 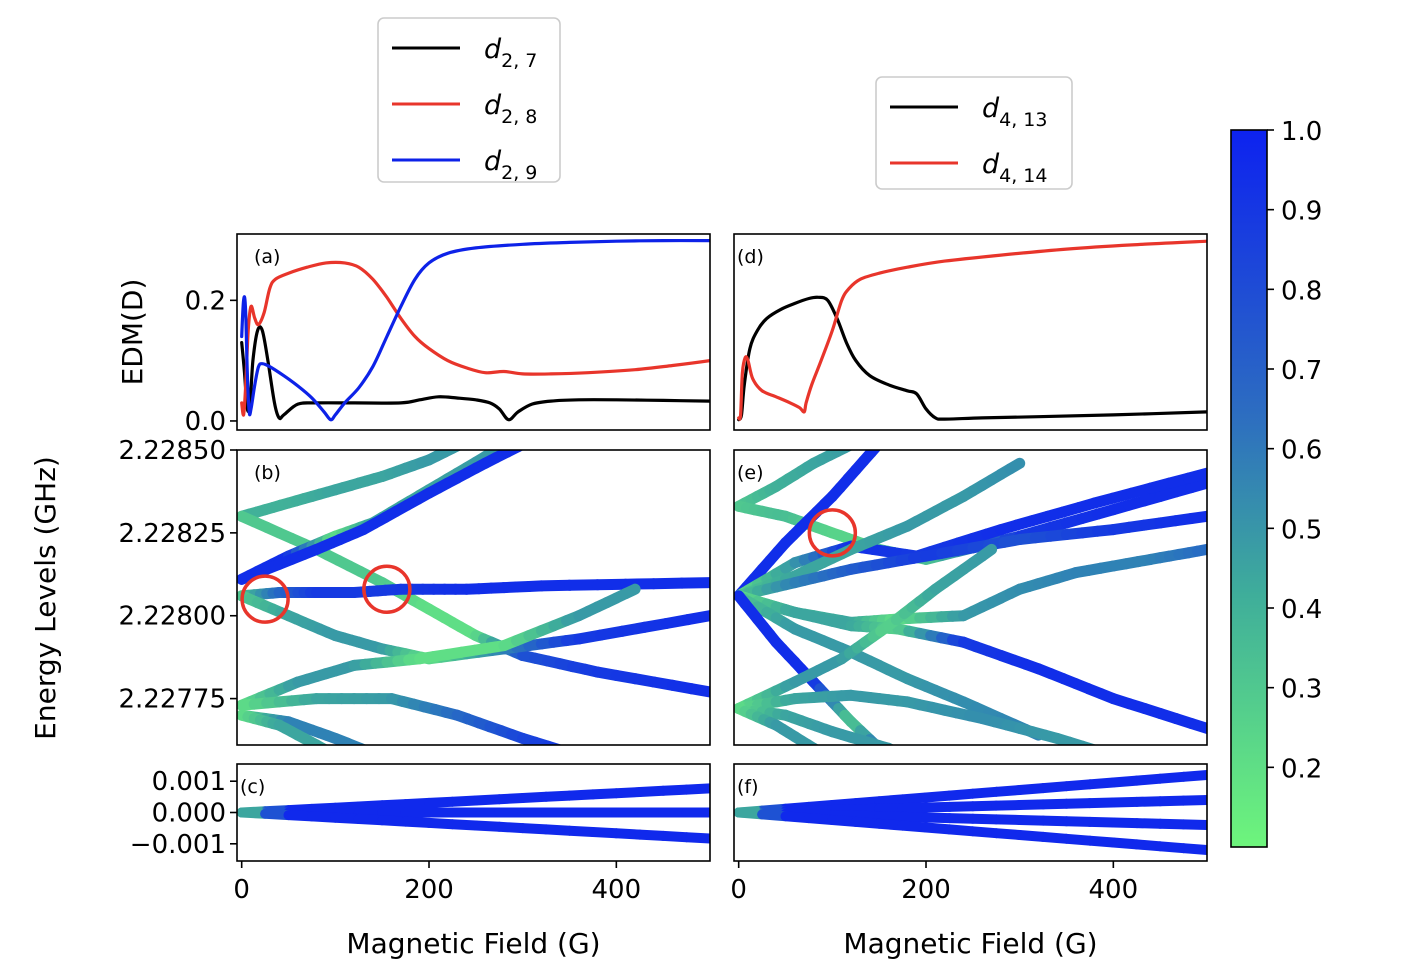 What do you see at coordinates (205, 301) in the screenshot?
I see `ytick-label: 0.2` at bounding box center [205, 301].